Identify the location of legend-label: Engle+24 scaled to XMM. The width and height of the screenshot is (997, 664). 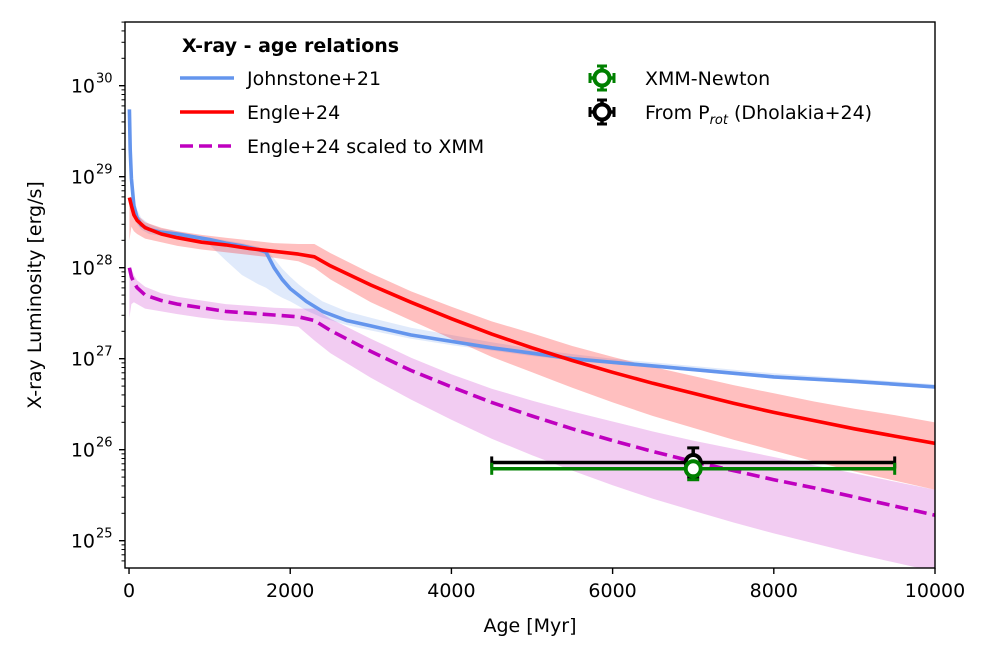
(365, 147).